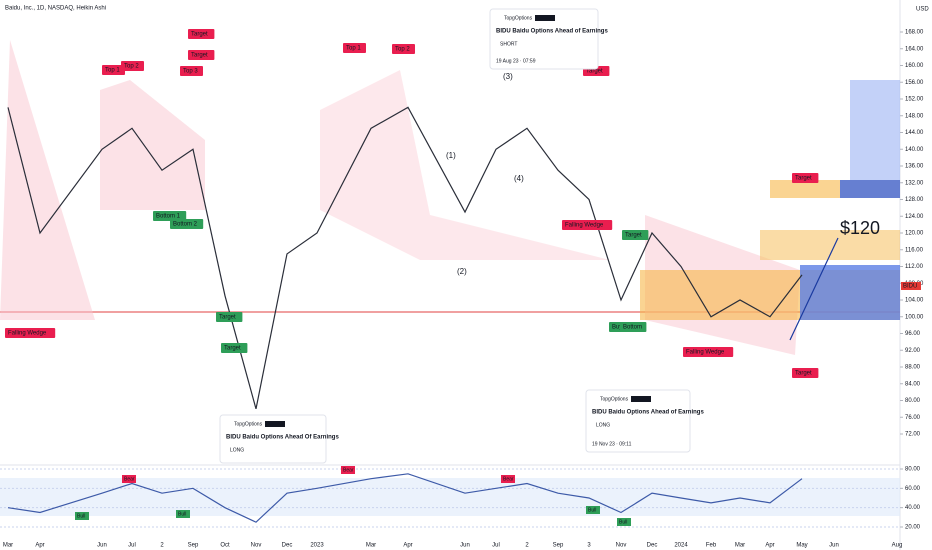  I want to click on y-tick-label: 156.00, so click(914, 83).